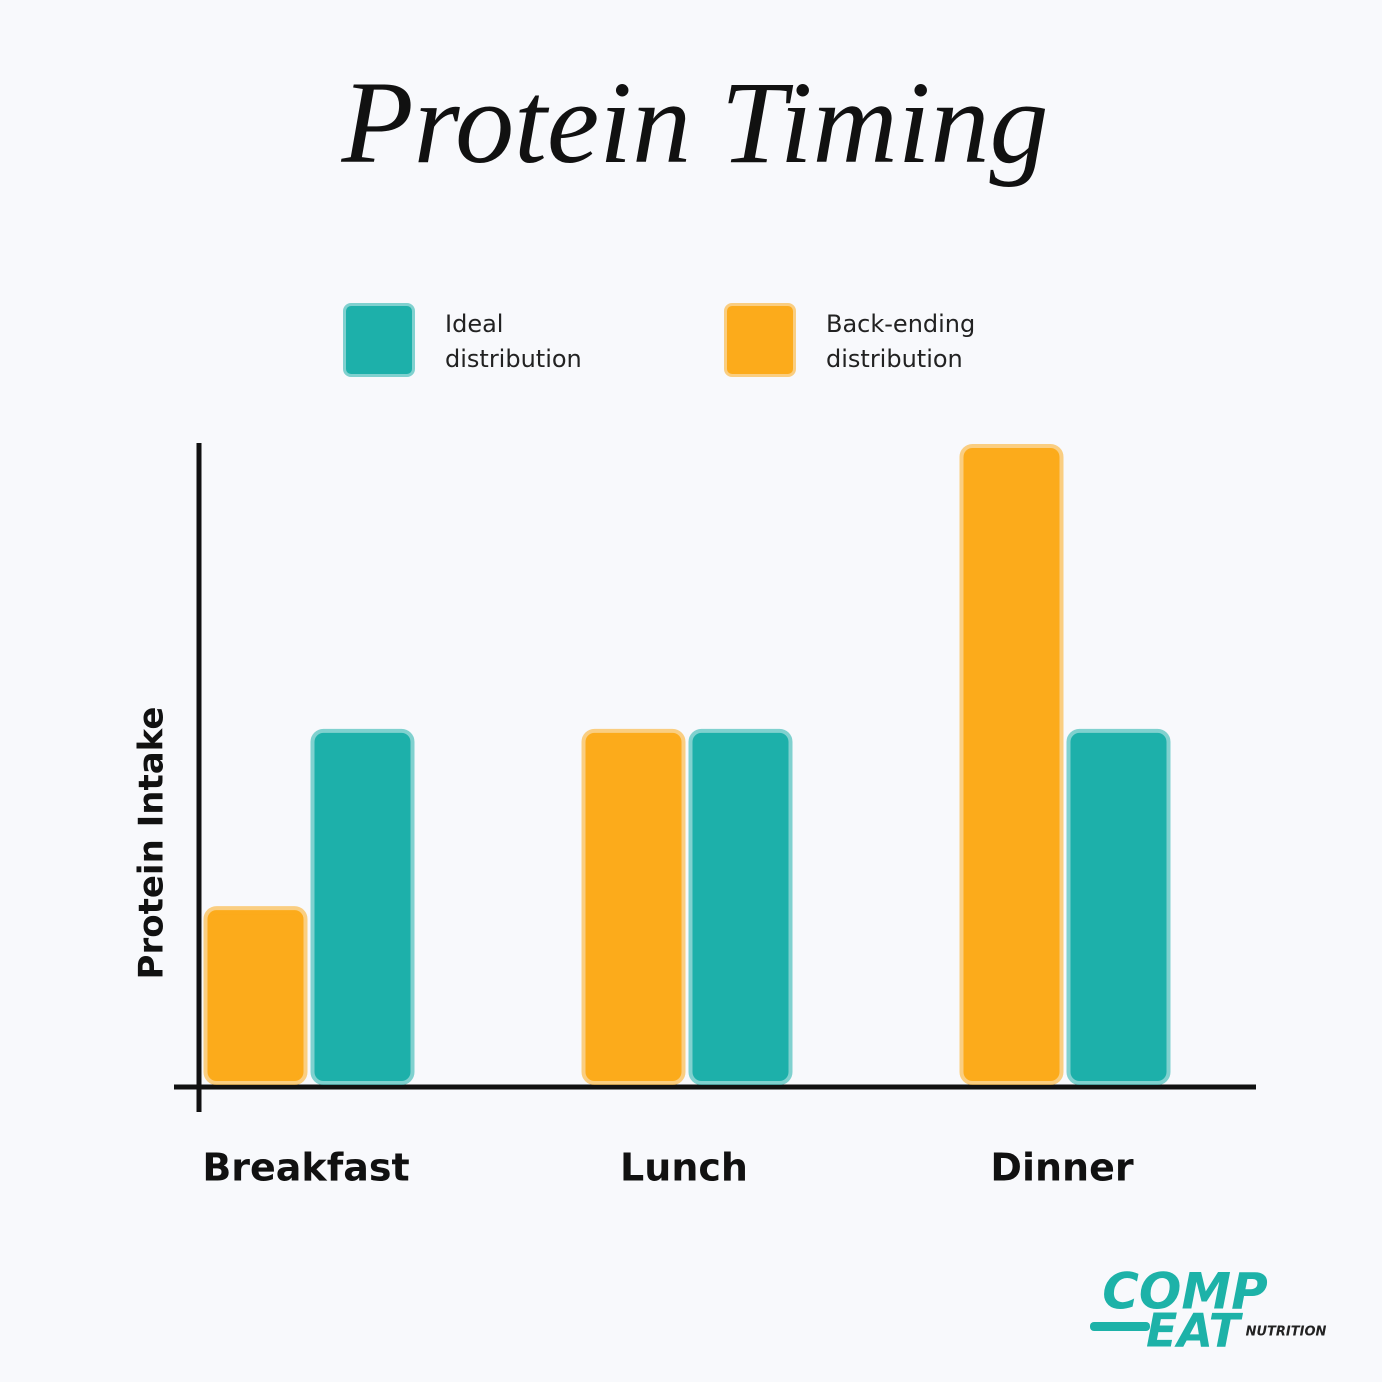  What do you see at coordinates (695, 122) in the screenshot?
I see `chart-title: Protein Timing` at bounding box center [695, 122].